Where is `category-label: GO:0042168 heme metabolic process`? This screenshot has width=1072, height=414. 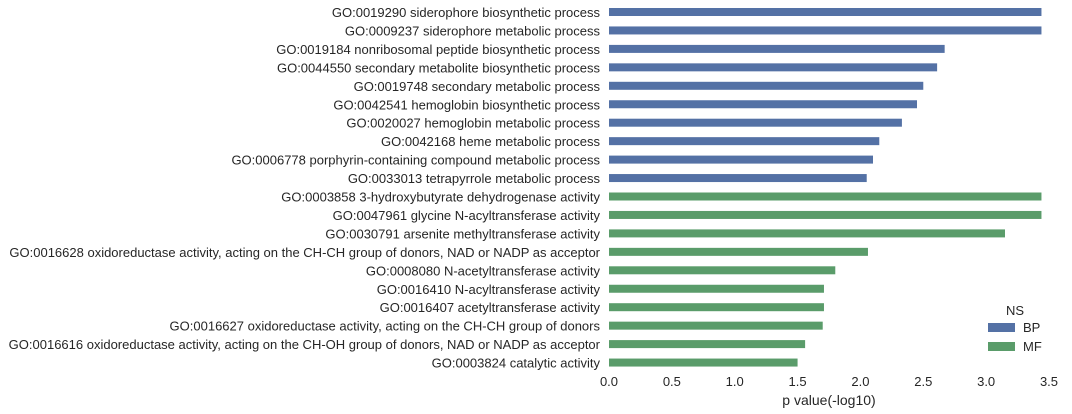
category-label: GO:0042168 heme metabolic process is located at coordinates (490, 141).